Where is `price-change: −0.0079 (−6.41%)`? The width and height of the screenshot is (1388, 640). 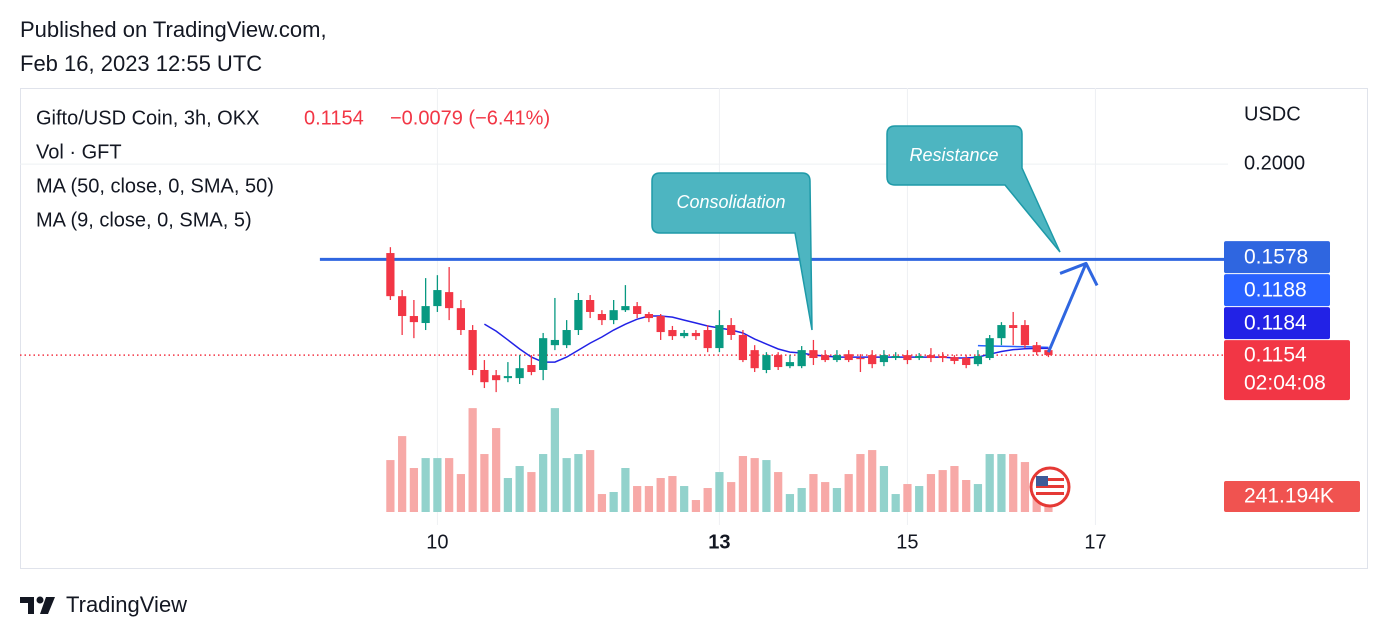
price-change: −0.0079 (−6.41%) is located at coordinates (470, 118).